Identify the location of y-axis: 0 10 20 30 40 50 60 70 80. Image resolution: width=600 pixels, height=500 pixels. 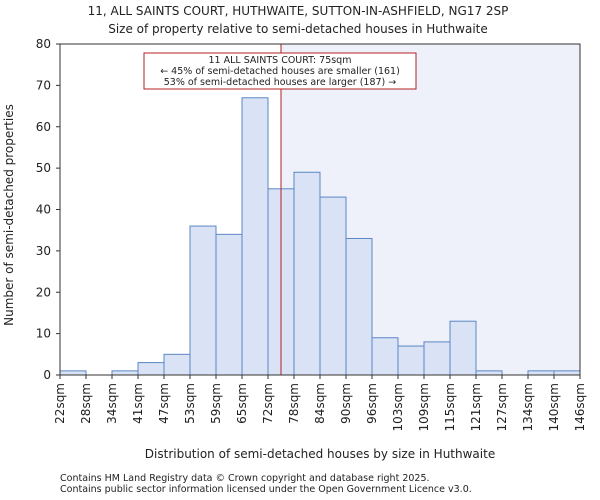
(48, 209).